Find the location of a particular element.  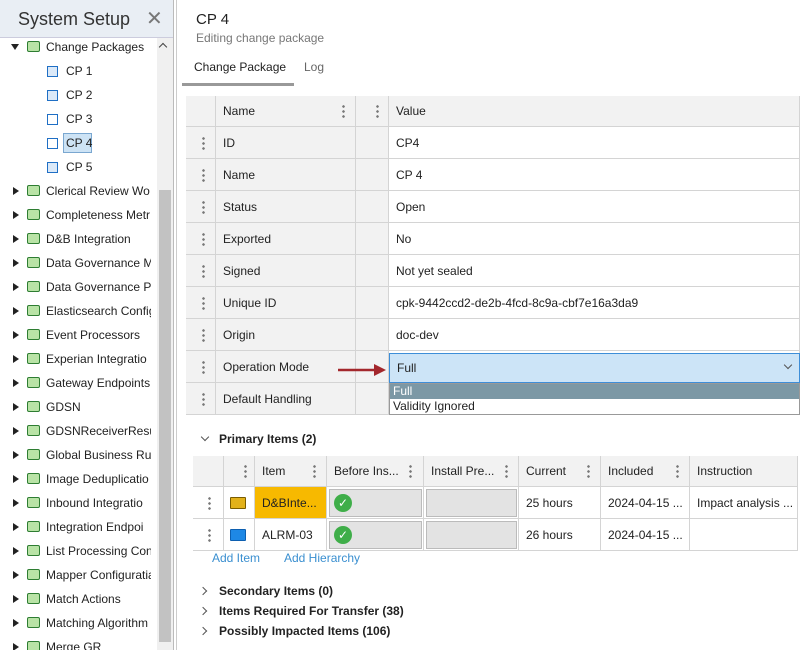

tree-item: CP 3 is located at coordinates (79, 119).